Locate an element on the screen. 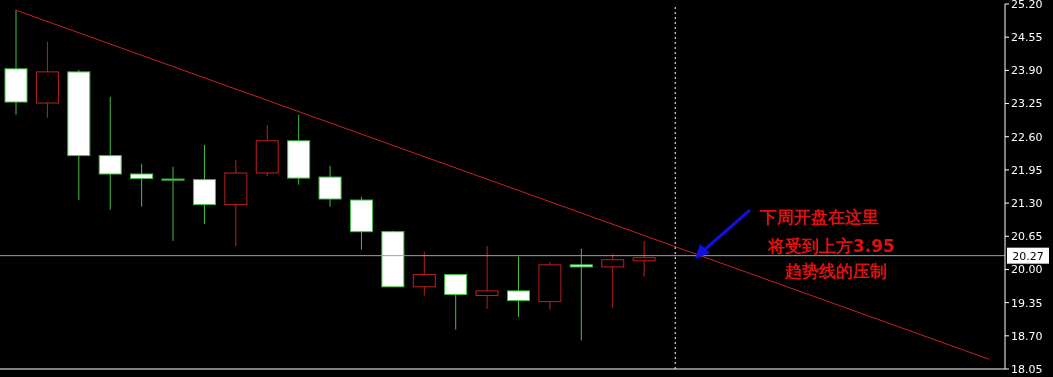  y-tick-label: 21.95 is located at coordinates (1027, 170).